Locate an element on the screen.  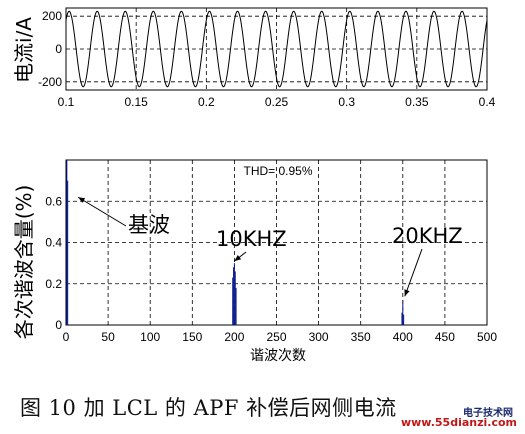
watermark-line2: www.55dianzi.com is located at coordinates (458, 422).